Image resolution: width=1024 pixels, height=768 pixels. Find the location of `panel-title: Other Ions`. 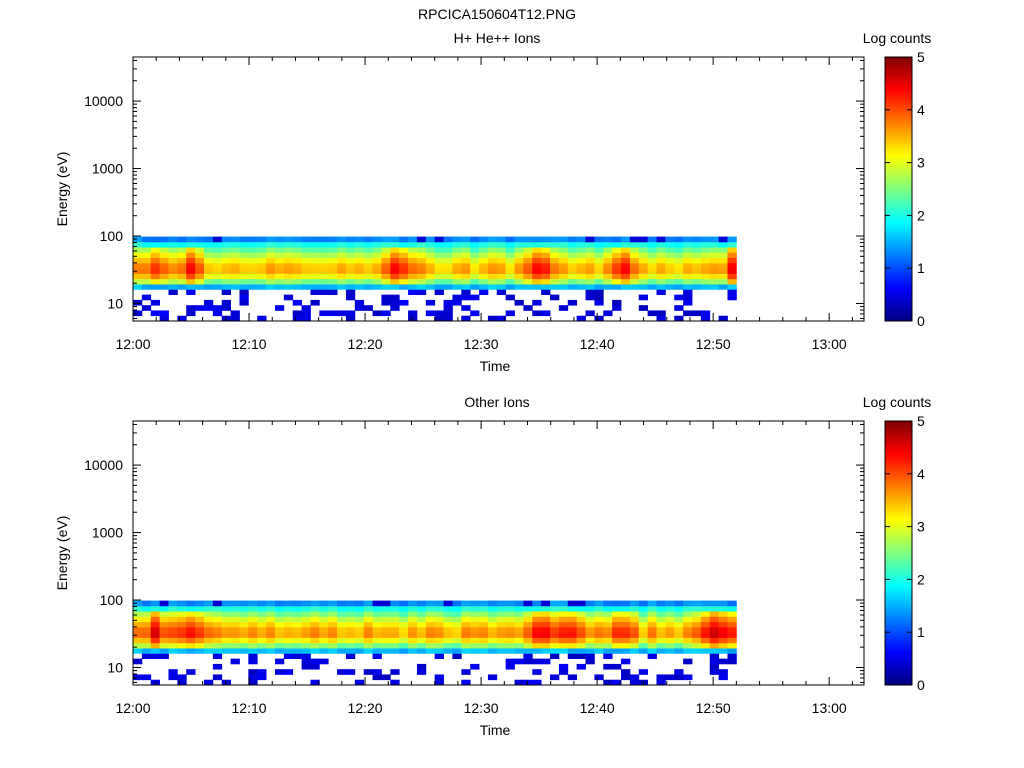

panel-title: Other Ions is located at coordinates (496, 402).